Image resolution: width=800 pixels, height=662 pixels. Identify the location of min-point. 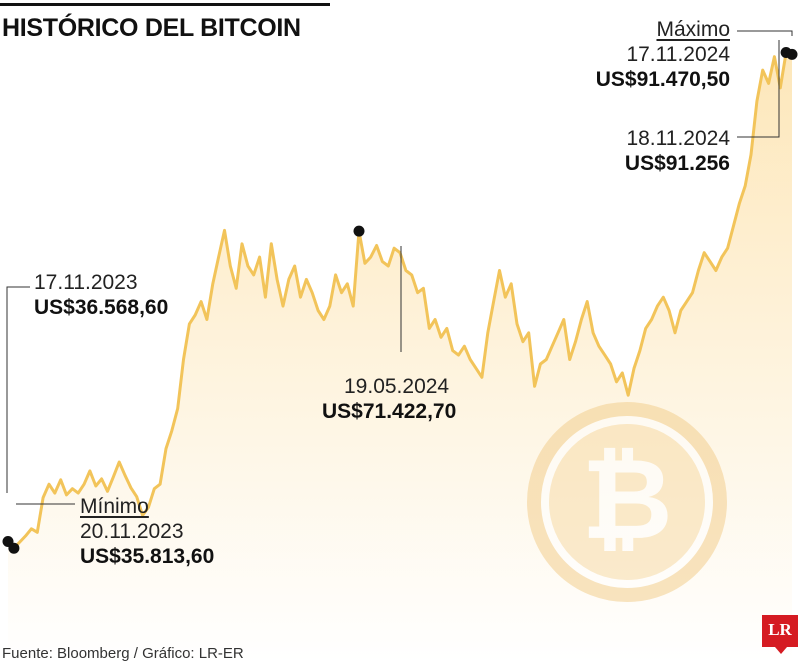
(14, 548).